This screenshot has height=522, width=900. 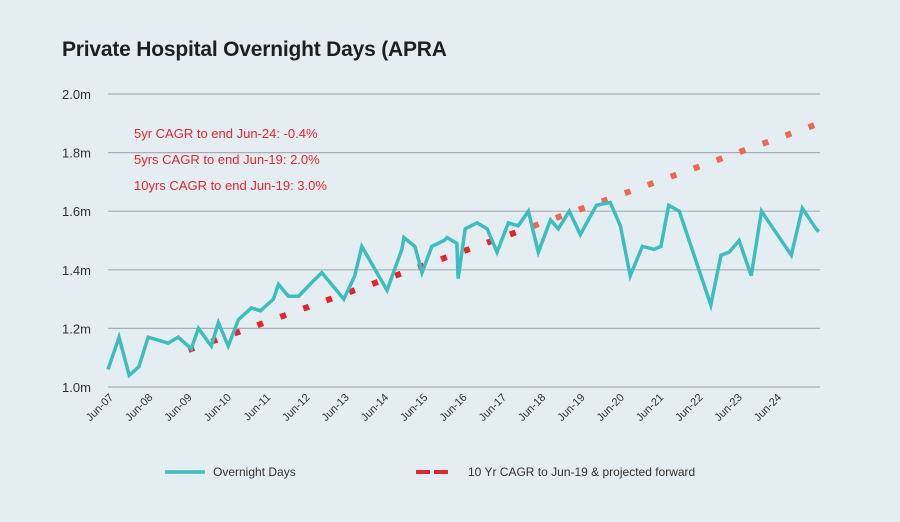 I want to click on x-tick-label: Jun-19, so click(x=571, y=408).